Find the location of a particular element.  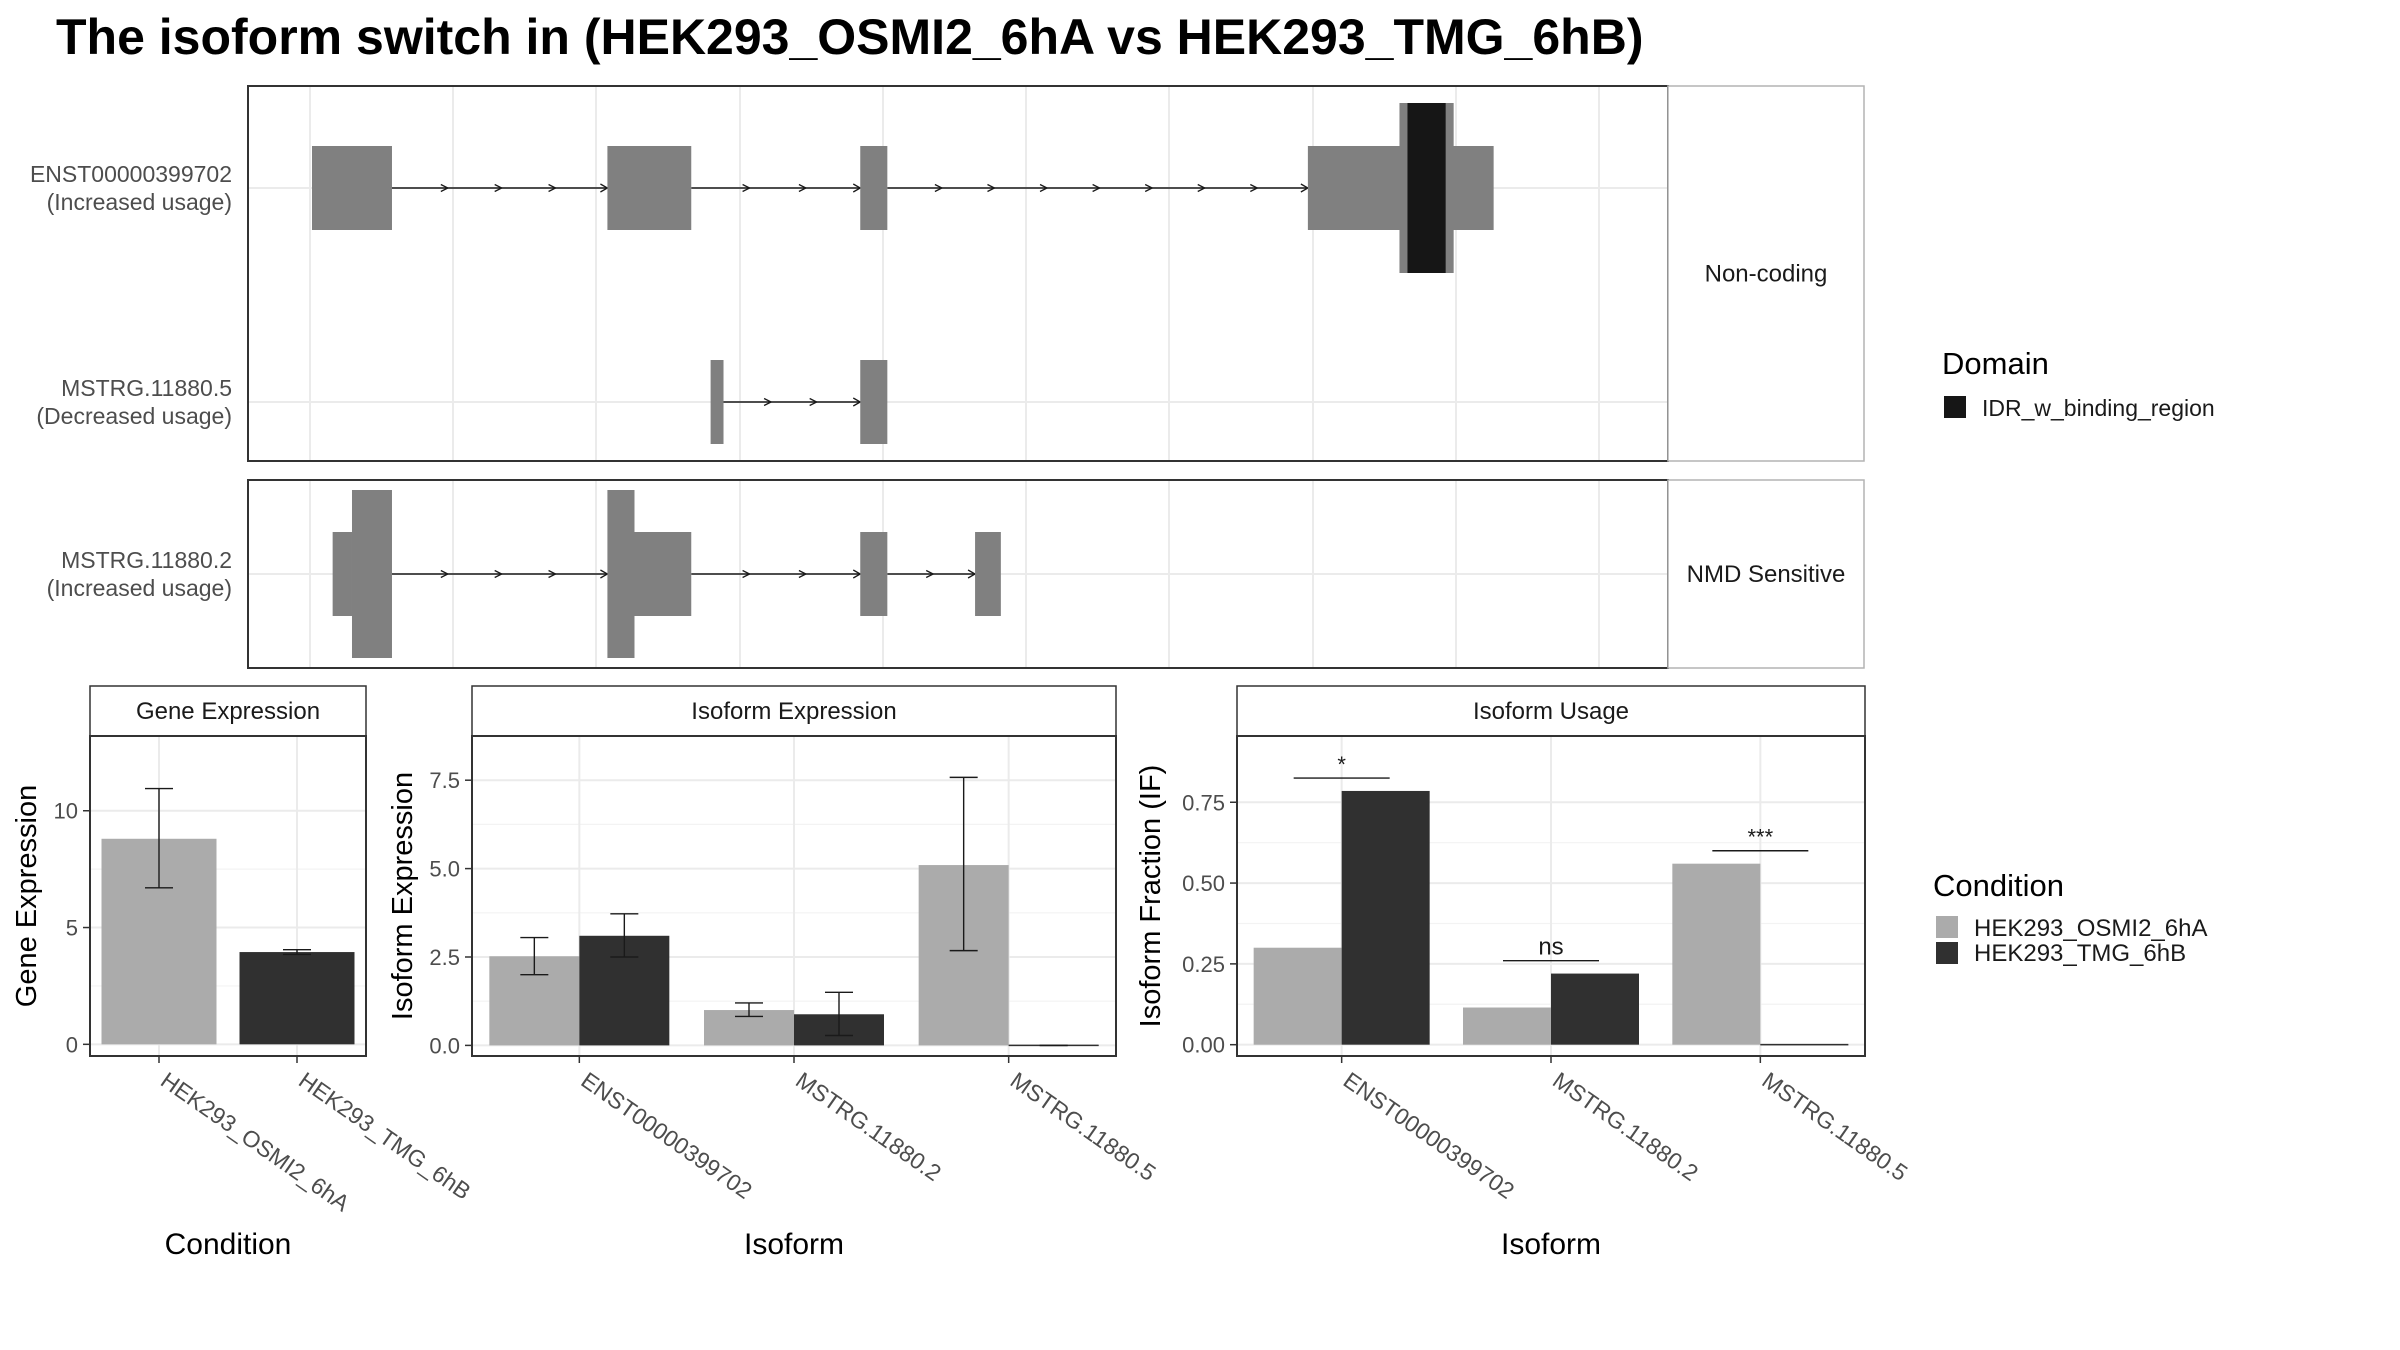

domain-legend-key is located at coordinates (1955, 407).